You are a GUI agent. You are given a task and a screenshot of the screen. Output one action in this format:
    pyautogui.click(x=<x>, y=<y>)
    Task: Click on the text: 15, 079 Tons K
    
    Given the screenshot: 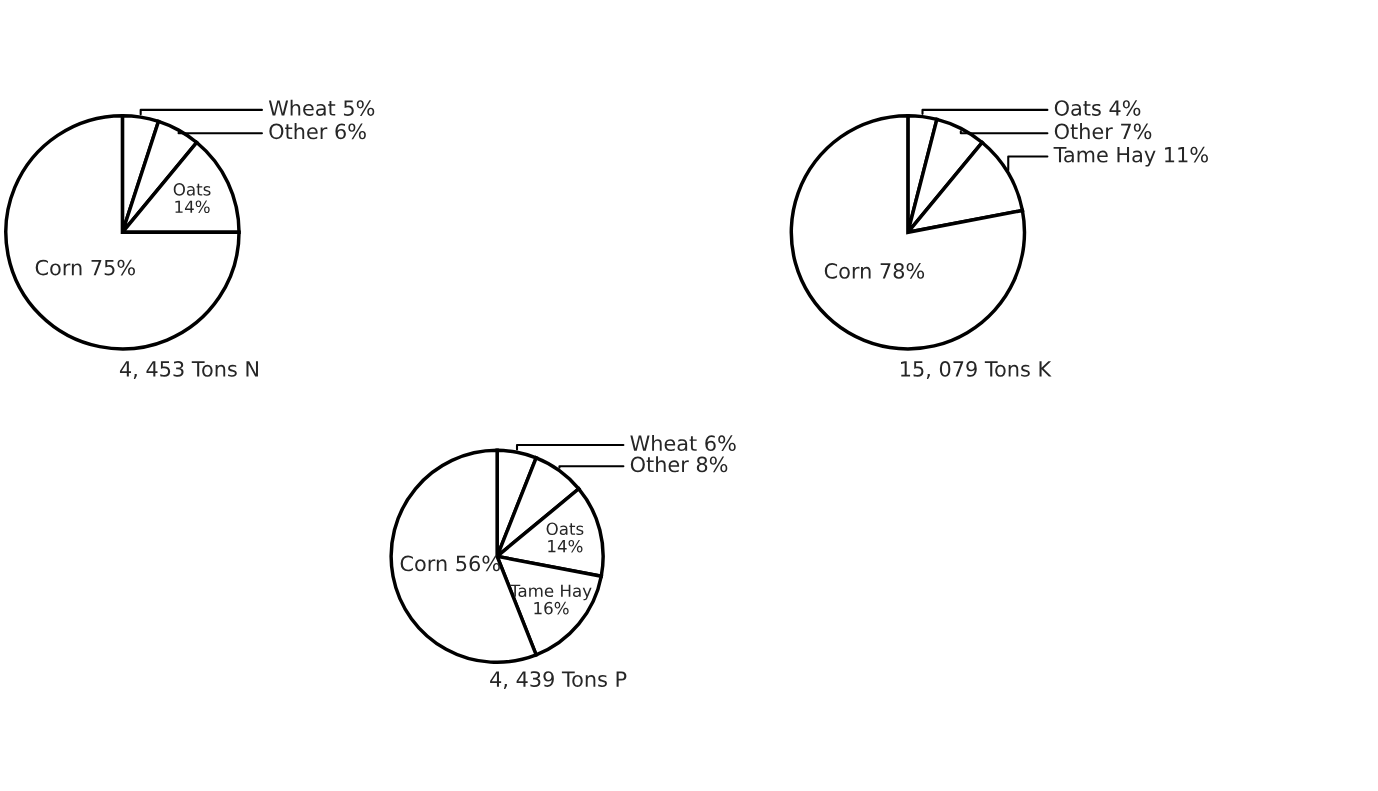 What is the action you would take?
    pyautogui.click(x=976, y=370)
    